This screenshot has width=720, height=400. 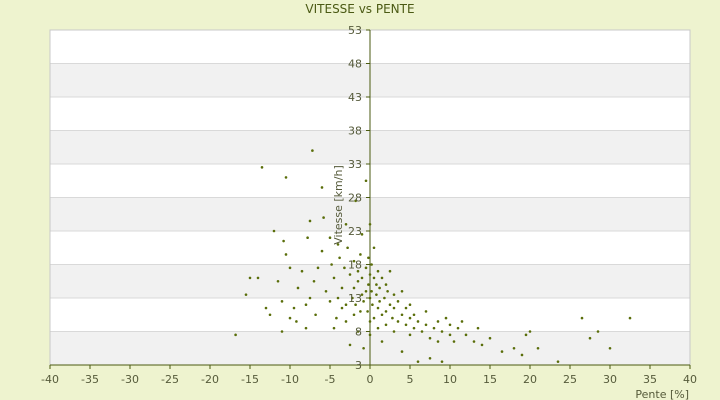 I want to click on x-tick-label: 15, so click(x=490, y=379).